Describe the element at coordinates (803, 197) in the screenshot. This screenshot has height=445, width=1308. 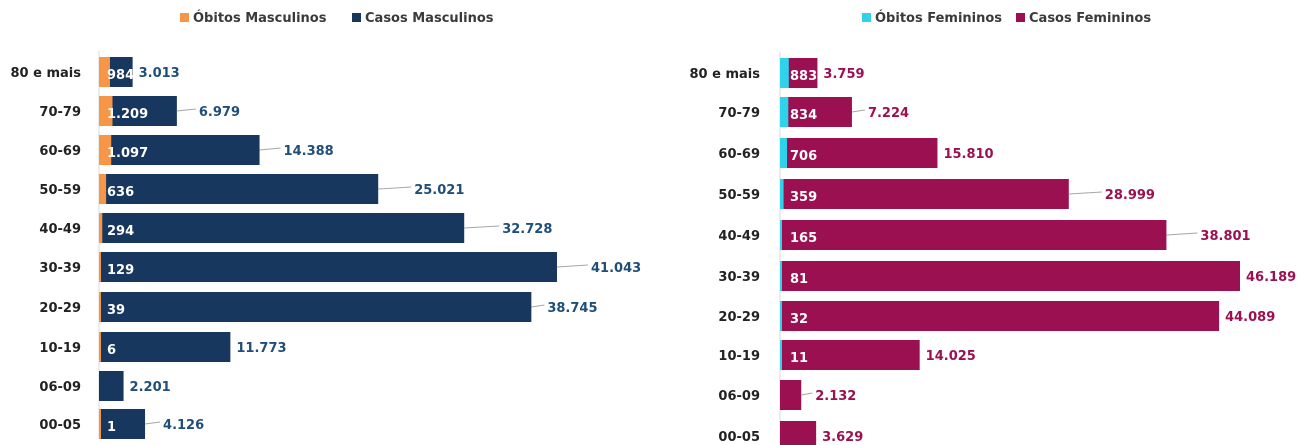
I see `death-label-1-3: 359` at that location.